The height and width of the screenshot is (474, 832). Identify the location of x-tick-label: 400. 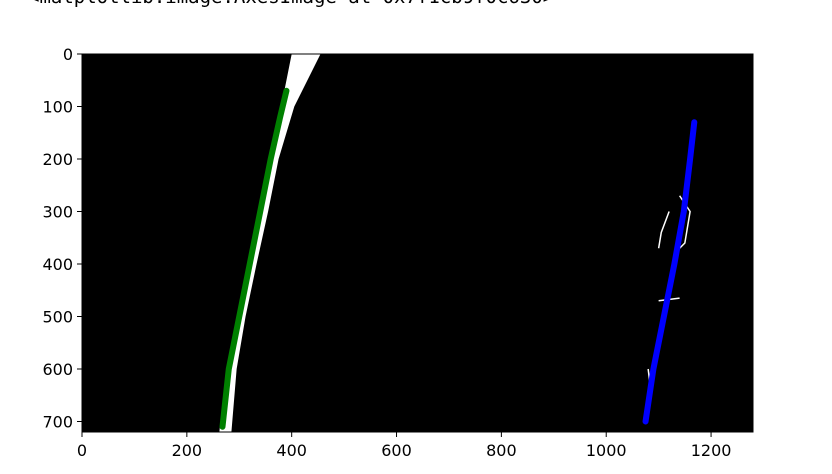
(291, 450).